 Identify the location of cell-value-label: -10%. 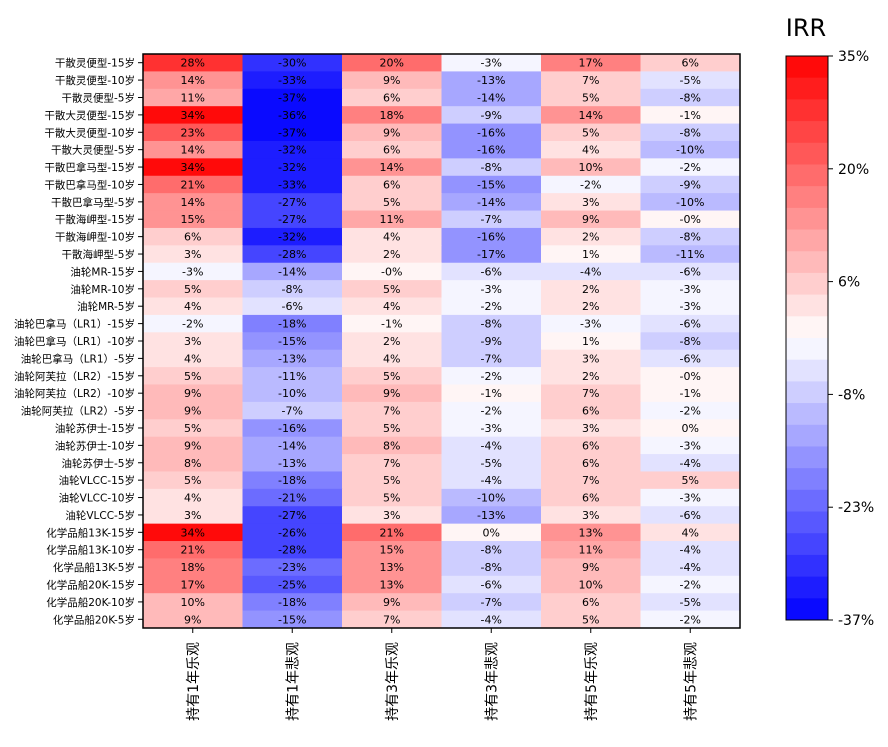
(491, 498).